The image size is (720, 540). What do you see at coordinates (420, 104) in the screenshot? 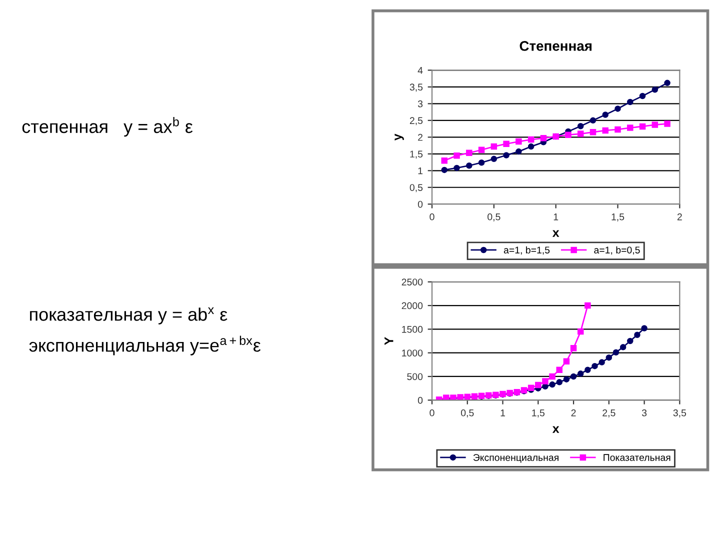
I see `y-tick-label: 3` at bounding box center [420, 104].